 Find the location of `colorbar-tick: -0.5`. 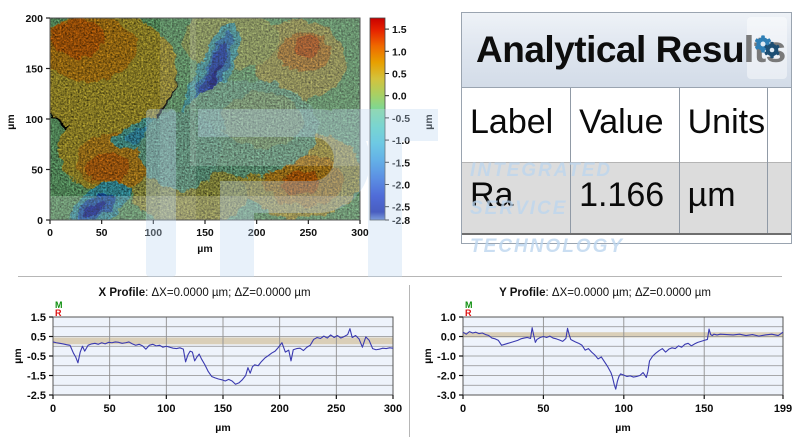

colorbar-tick: -0.5 is located at coordinates (401, 119).